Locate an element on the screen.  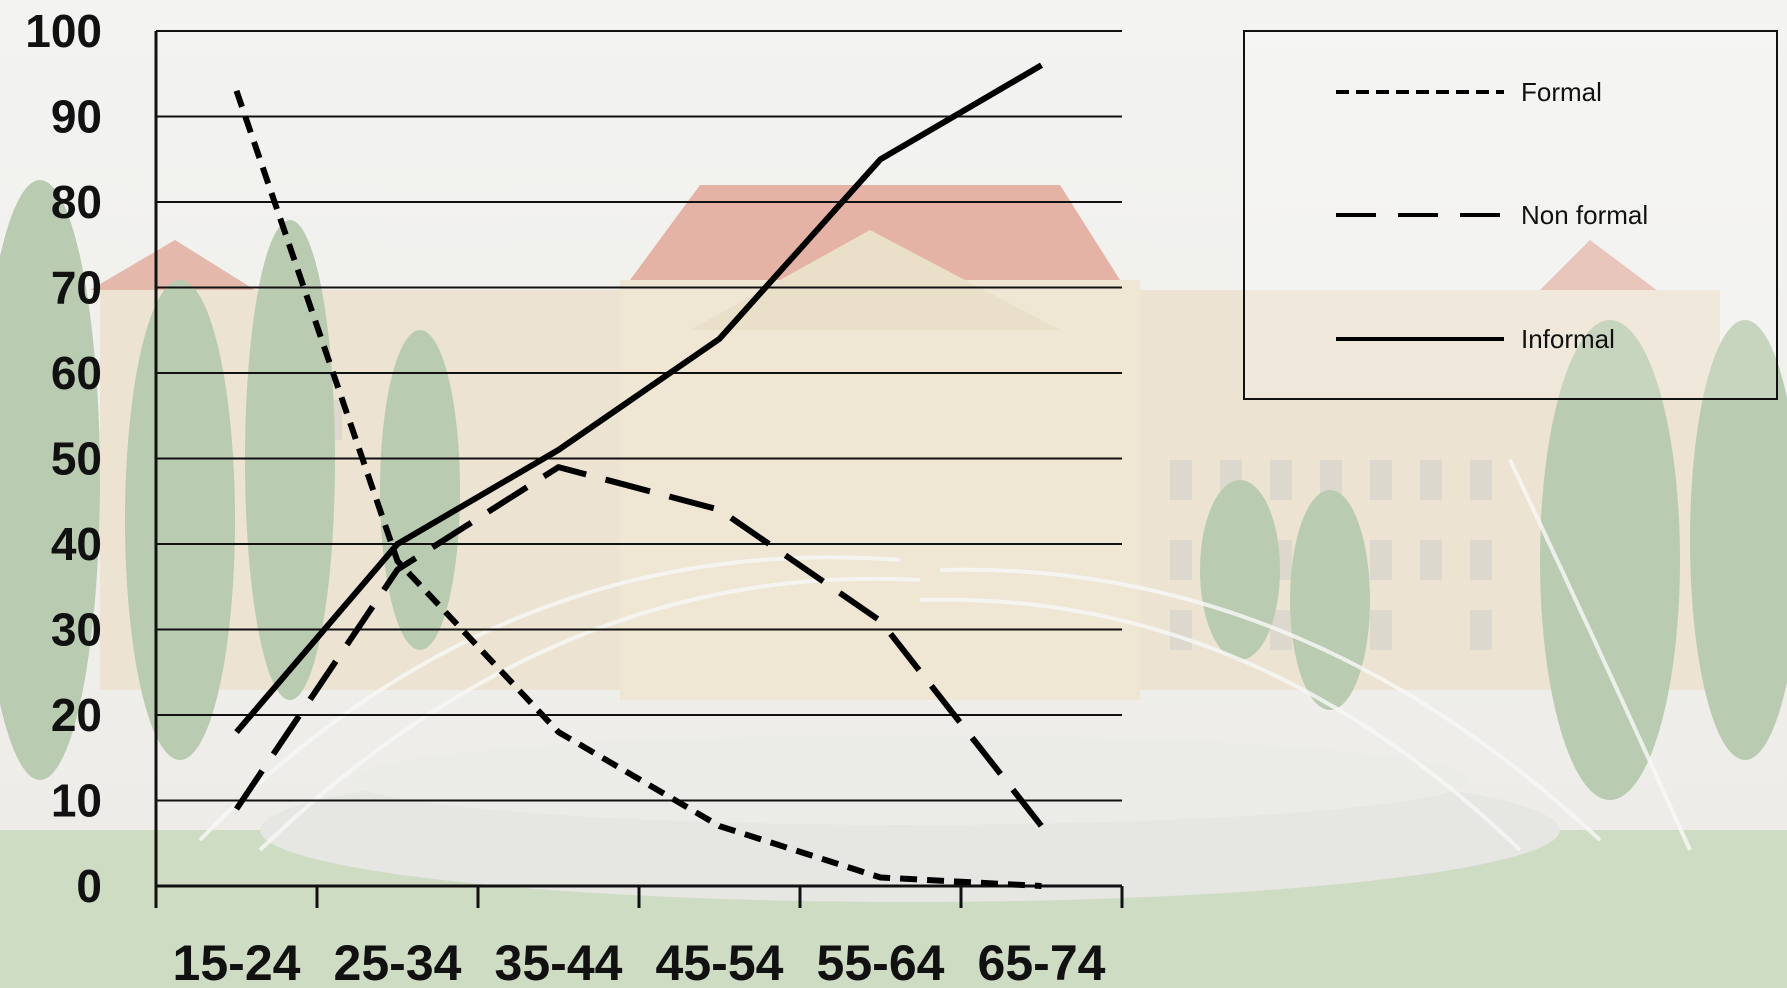
y-tick-label: 80 is located at coordinates (76, 202).